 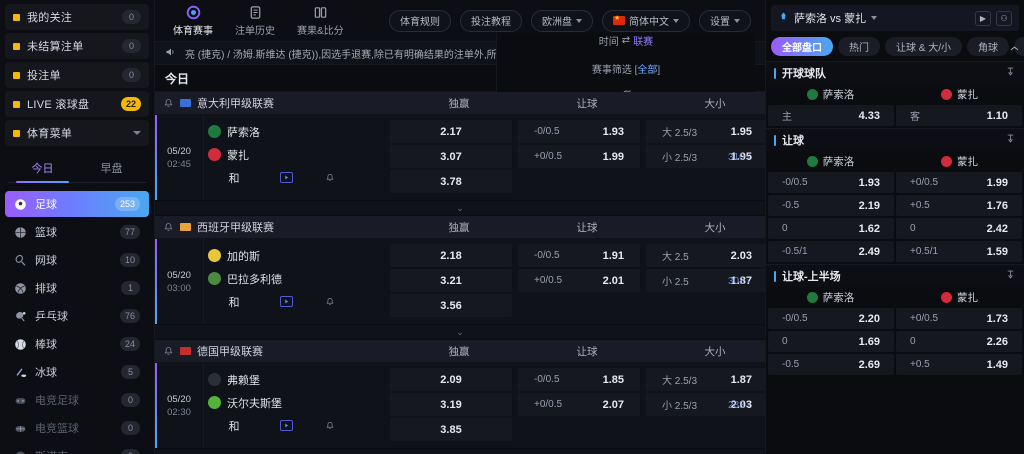 What do you see at coordinates (460, 103) in the screenshot?
I see `league-header: 意大利甲级联赛 独赢 让球 大小` at bounding box center [460, 103].